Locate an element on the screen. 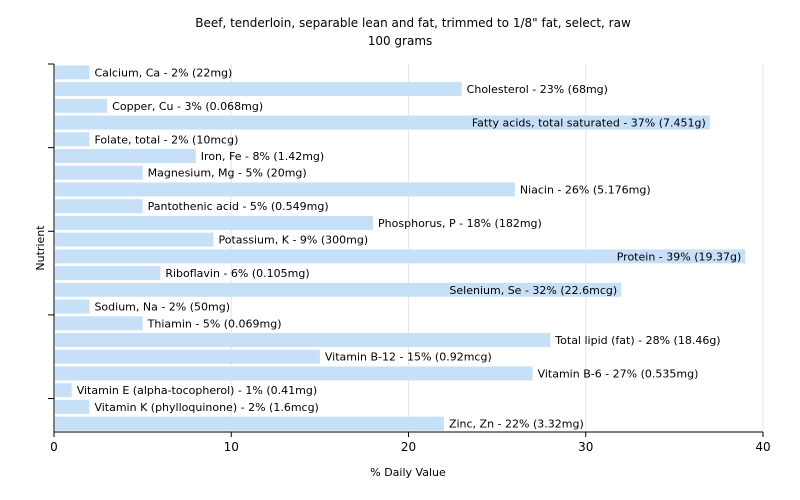  bar-label: Calcium, Ca - 2% (22mg) is located at coordinates (163, 72).